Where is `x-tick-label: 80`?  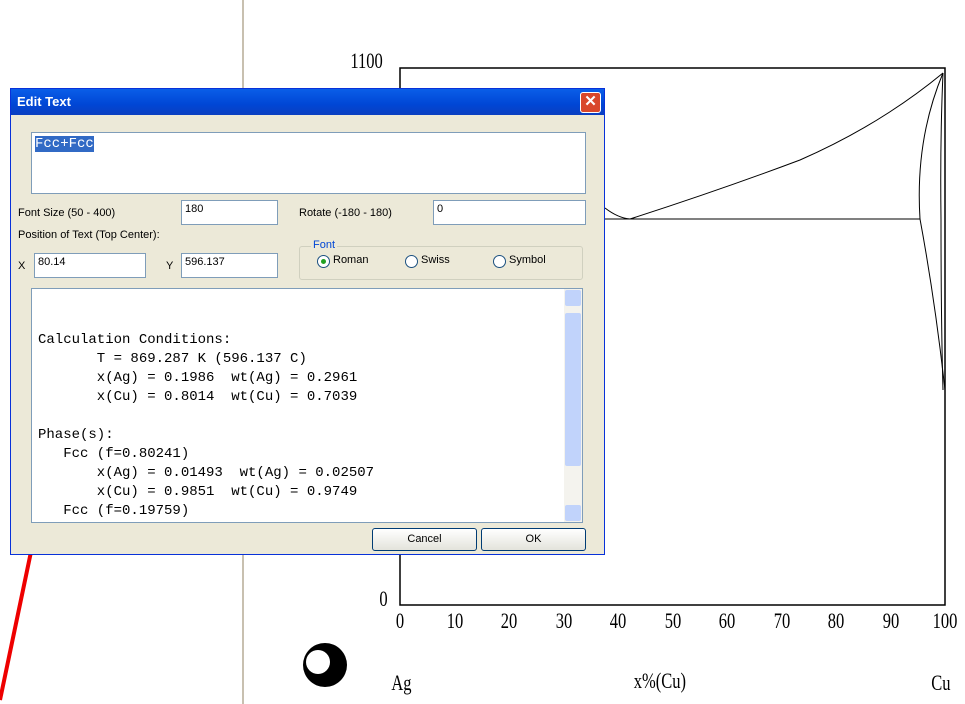
x-tick-label: 80 is located at coordinates (836, 620).